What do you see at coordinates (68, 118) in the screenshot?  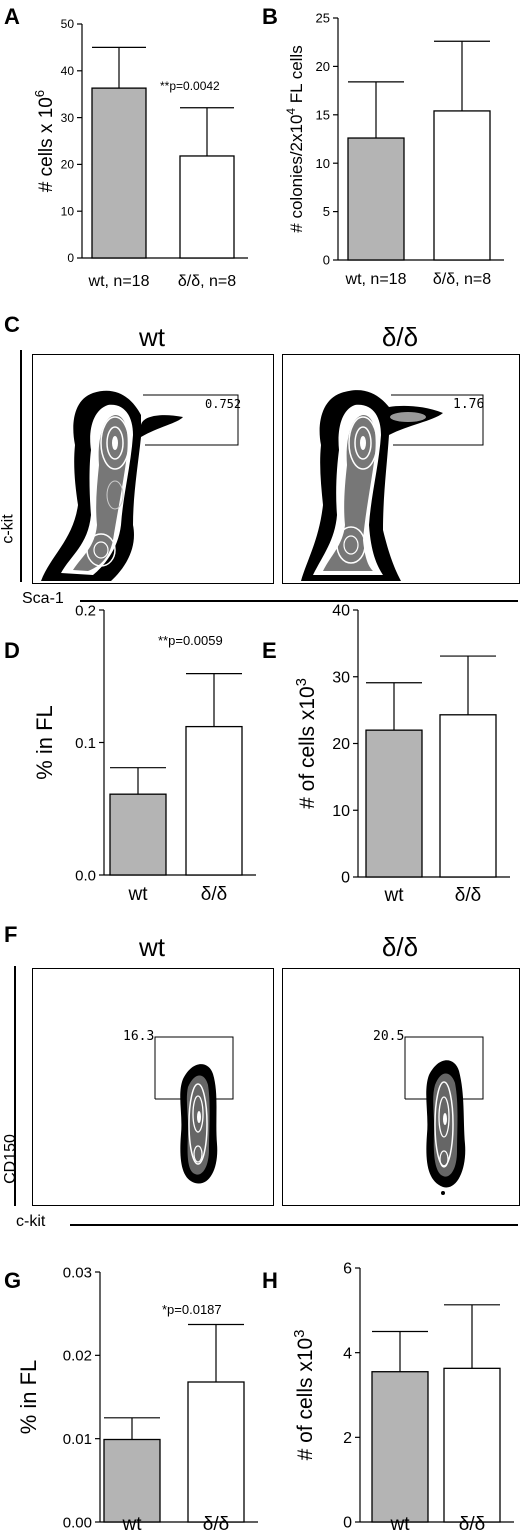 I see `y-tick-label-a: 30` at bounding box center [68, 118].